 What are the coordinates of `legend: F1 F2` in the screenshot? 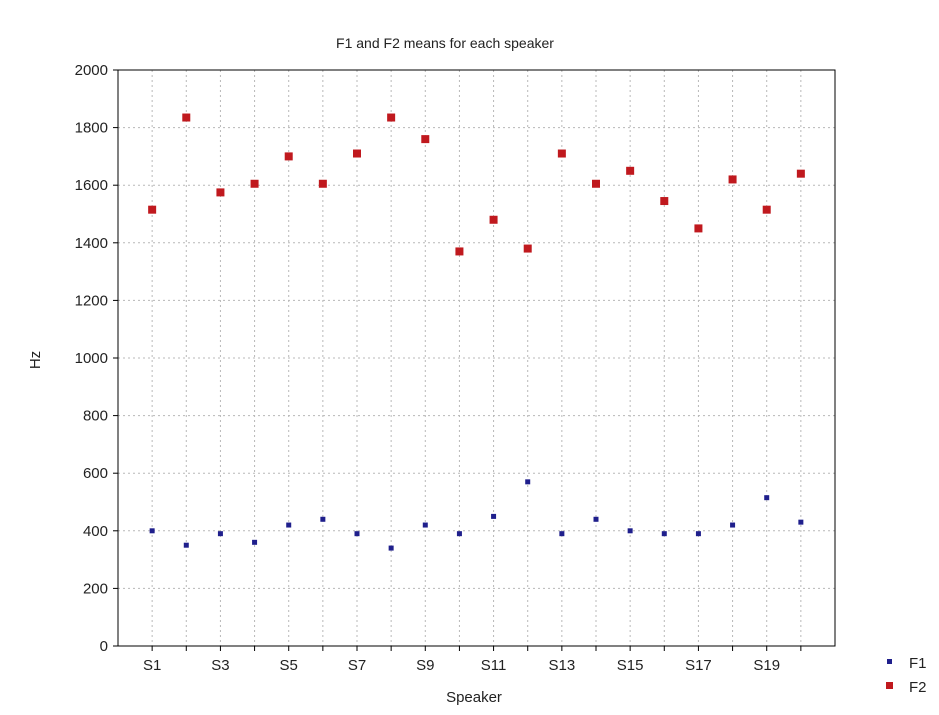 It's located at (906, 675).